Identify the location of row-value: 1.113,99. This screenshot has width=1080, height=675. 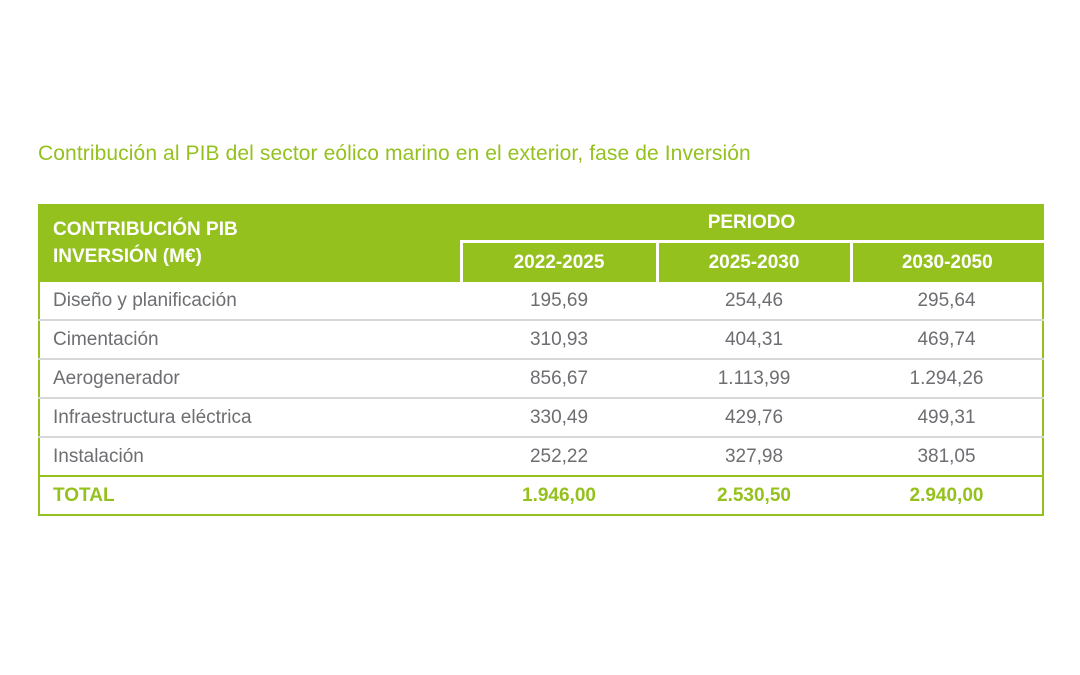
(754, 379).